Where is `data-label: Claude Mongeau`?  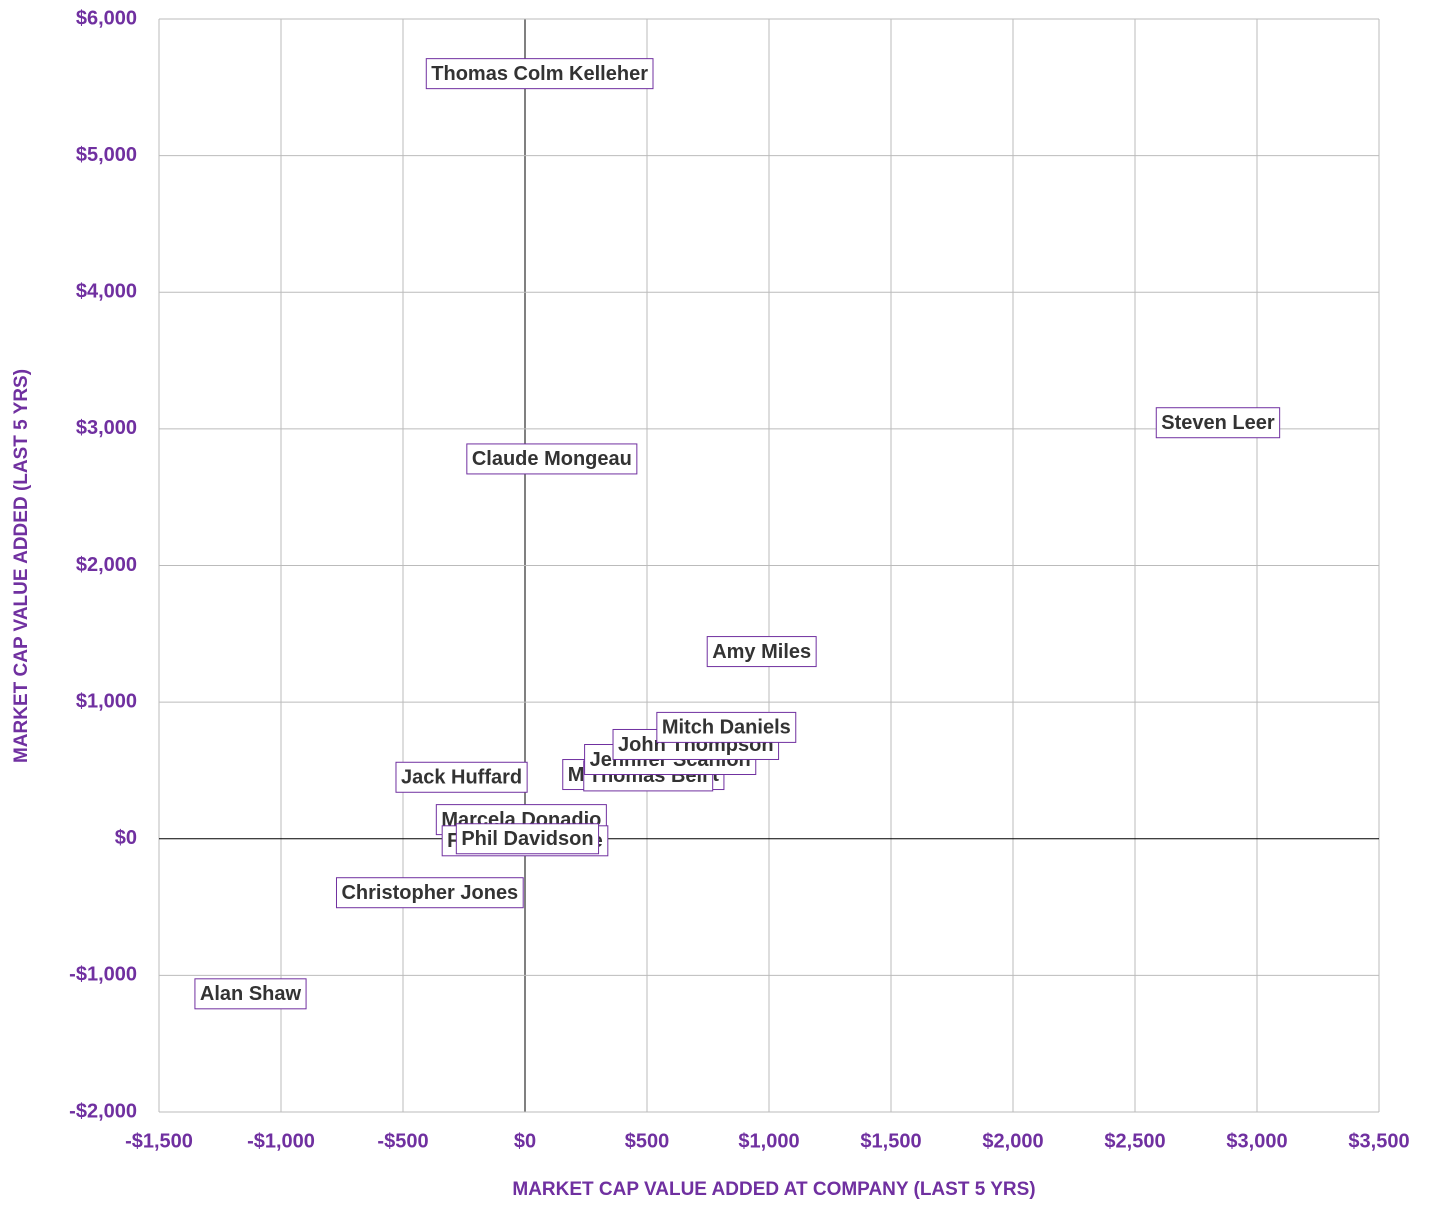
data-label: Claude Mongeau is located at coordinates (552, 459).